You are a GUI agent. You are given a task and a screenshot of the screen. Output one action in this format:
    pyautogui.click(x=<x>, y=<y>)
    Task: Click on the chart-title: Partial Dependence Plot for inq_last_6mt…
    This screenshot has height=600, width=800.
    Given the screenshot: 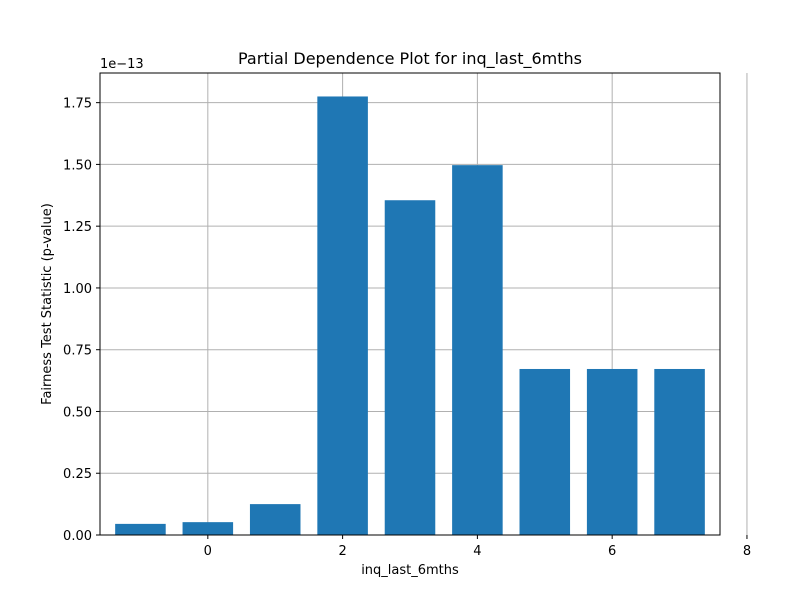 What is the action you would take?
    pyautogui.click(x=410, y=59)
    